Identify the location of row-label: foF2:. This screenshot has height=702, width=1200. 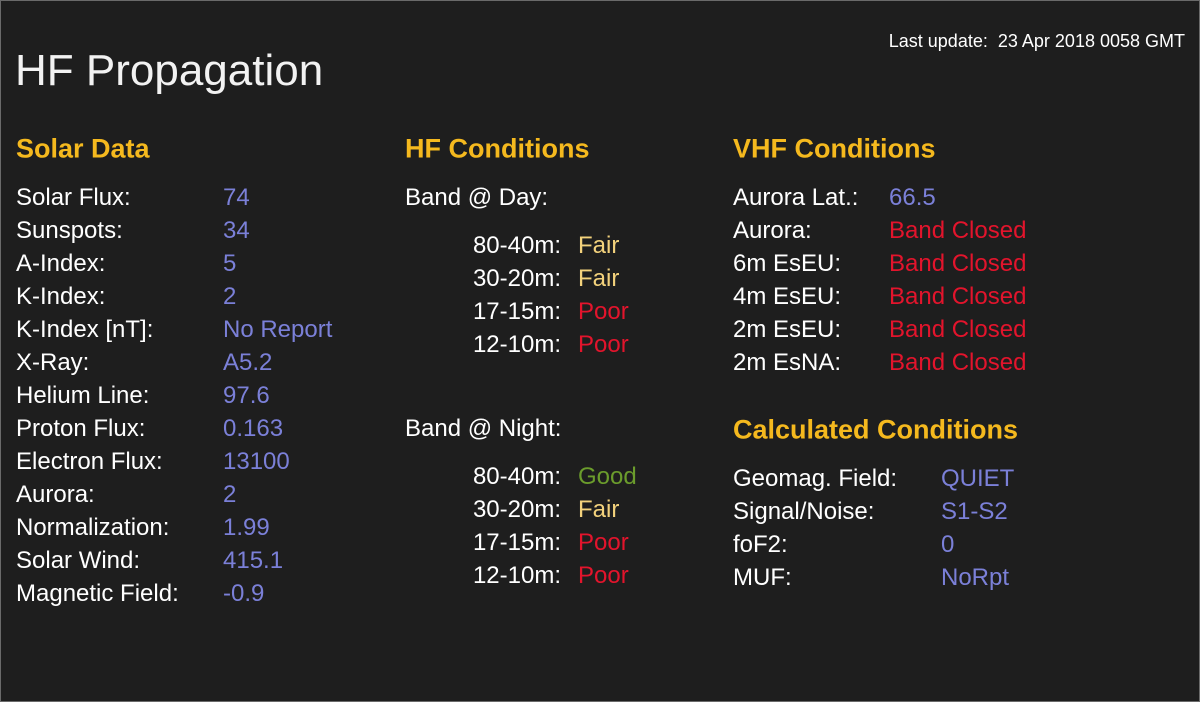
(760, 544).